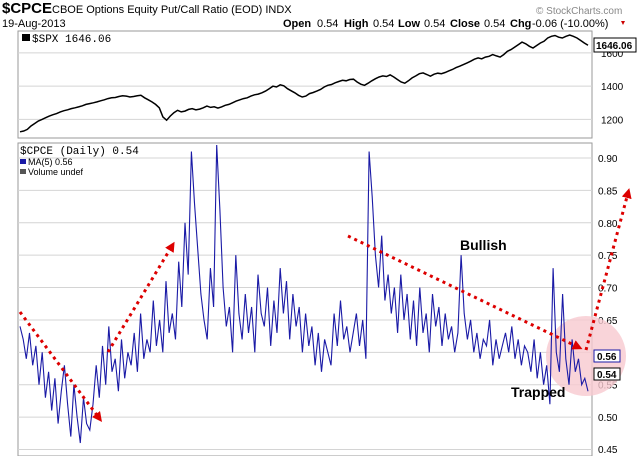  I want to click on cpce-ytick-label: 0.85, so click(608, 191).